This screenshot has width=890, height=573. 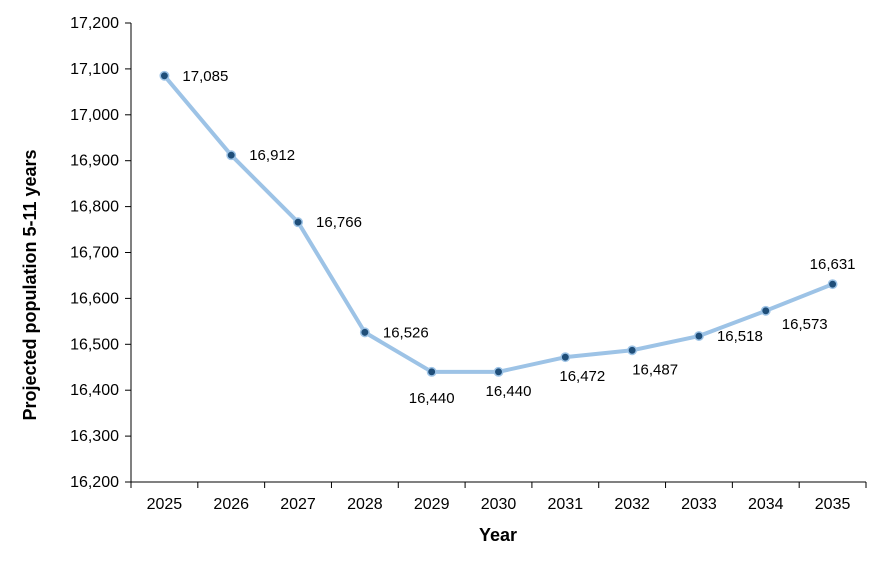 What do you see at coordinates (165, 504) in the screenshot?
I see `x-tick-label: 2025` at bounding box center [165, 504].